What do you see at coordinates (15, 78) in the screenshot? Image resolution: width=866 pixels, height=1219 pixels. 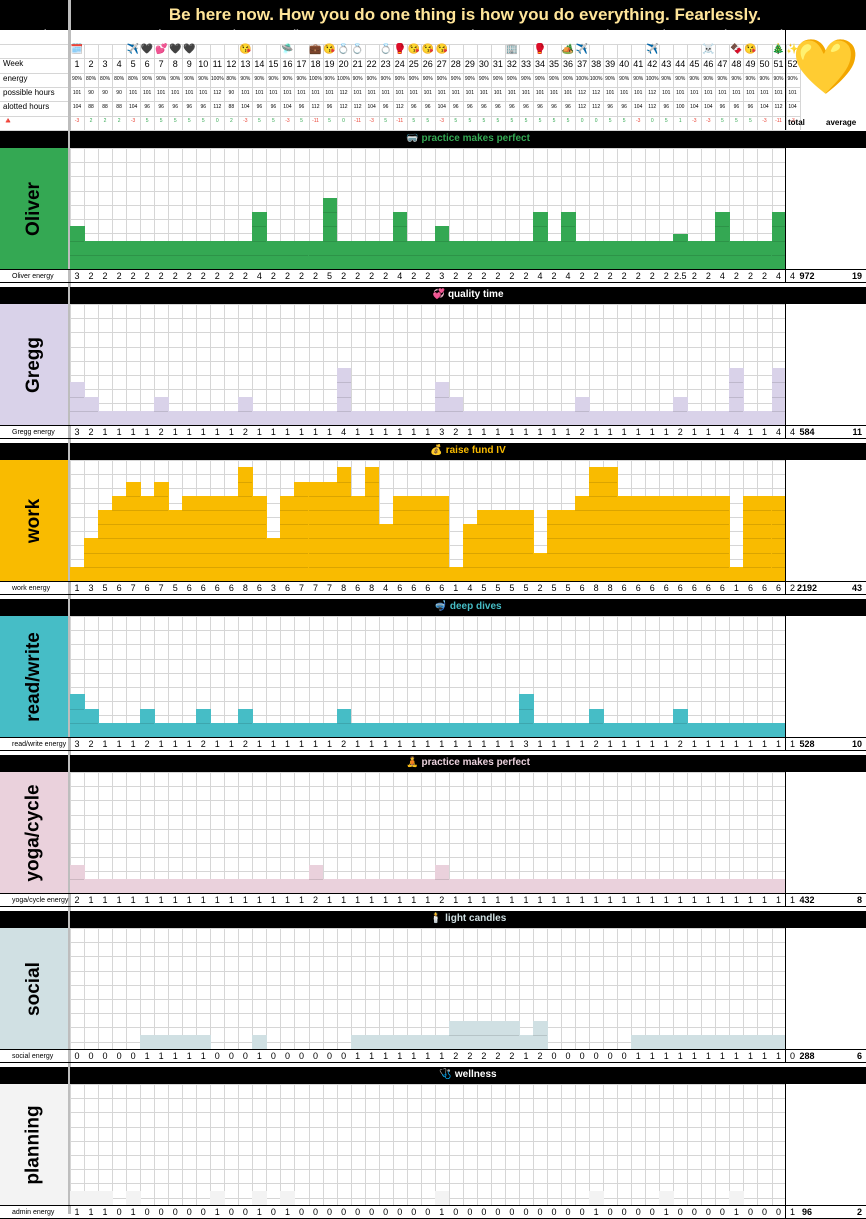 I see `row-label-energy: energy` at bounding box center [15, 78].